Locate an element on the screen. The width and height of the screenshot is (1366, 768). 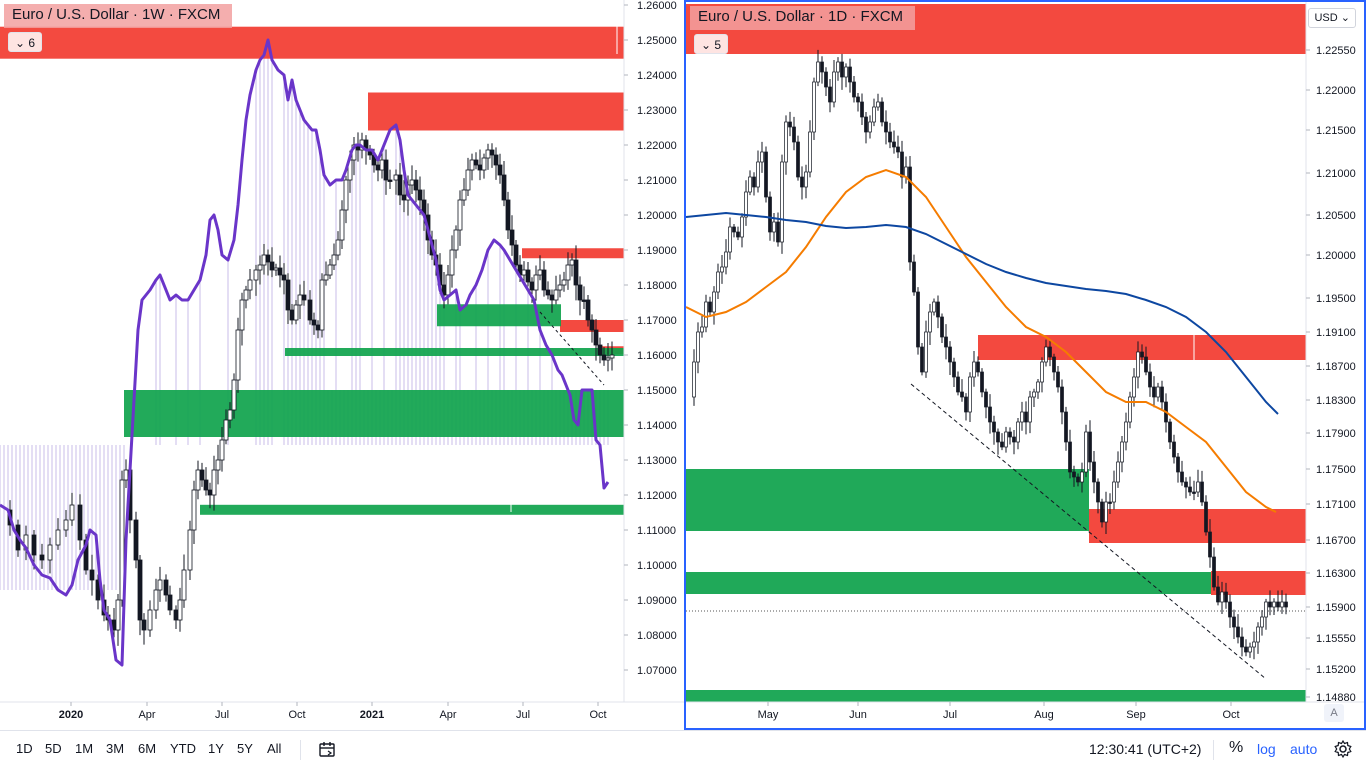
weekly-price-label: 1.16000 is located at coordinates (657, 356).